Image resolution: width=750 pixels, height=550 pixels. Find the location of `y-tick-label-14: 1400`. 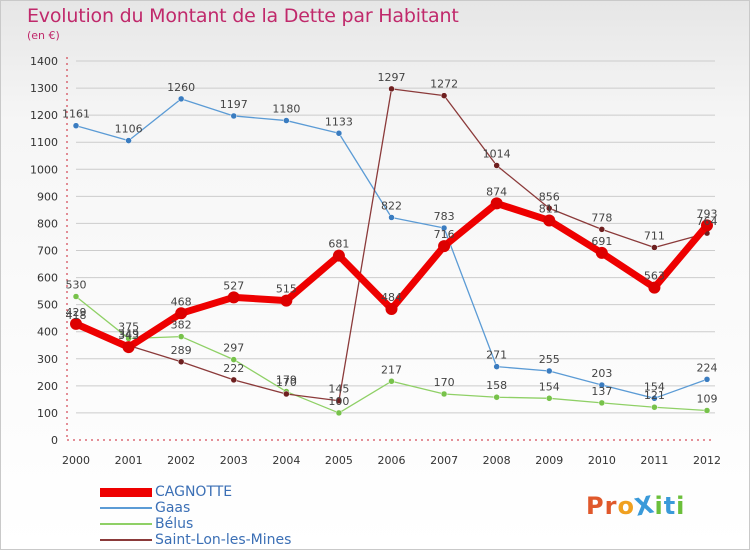

y-tick-label-14: 1400 is located at coordinates (44, 61).